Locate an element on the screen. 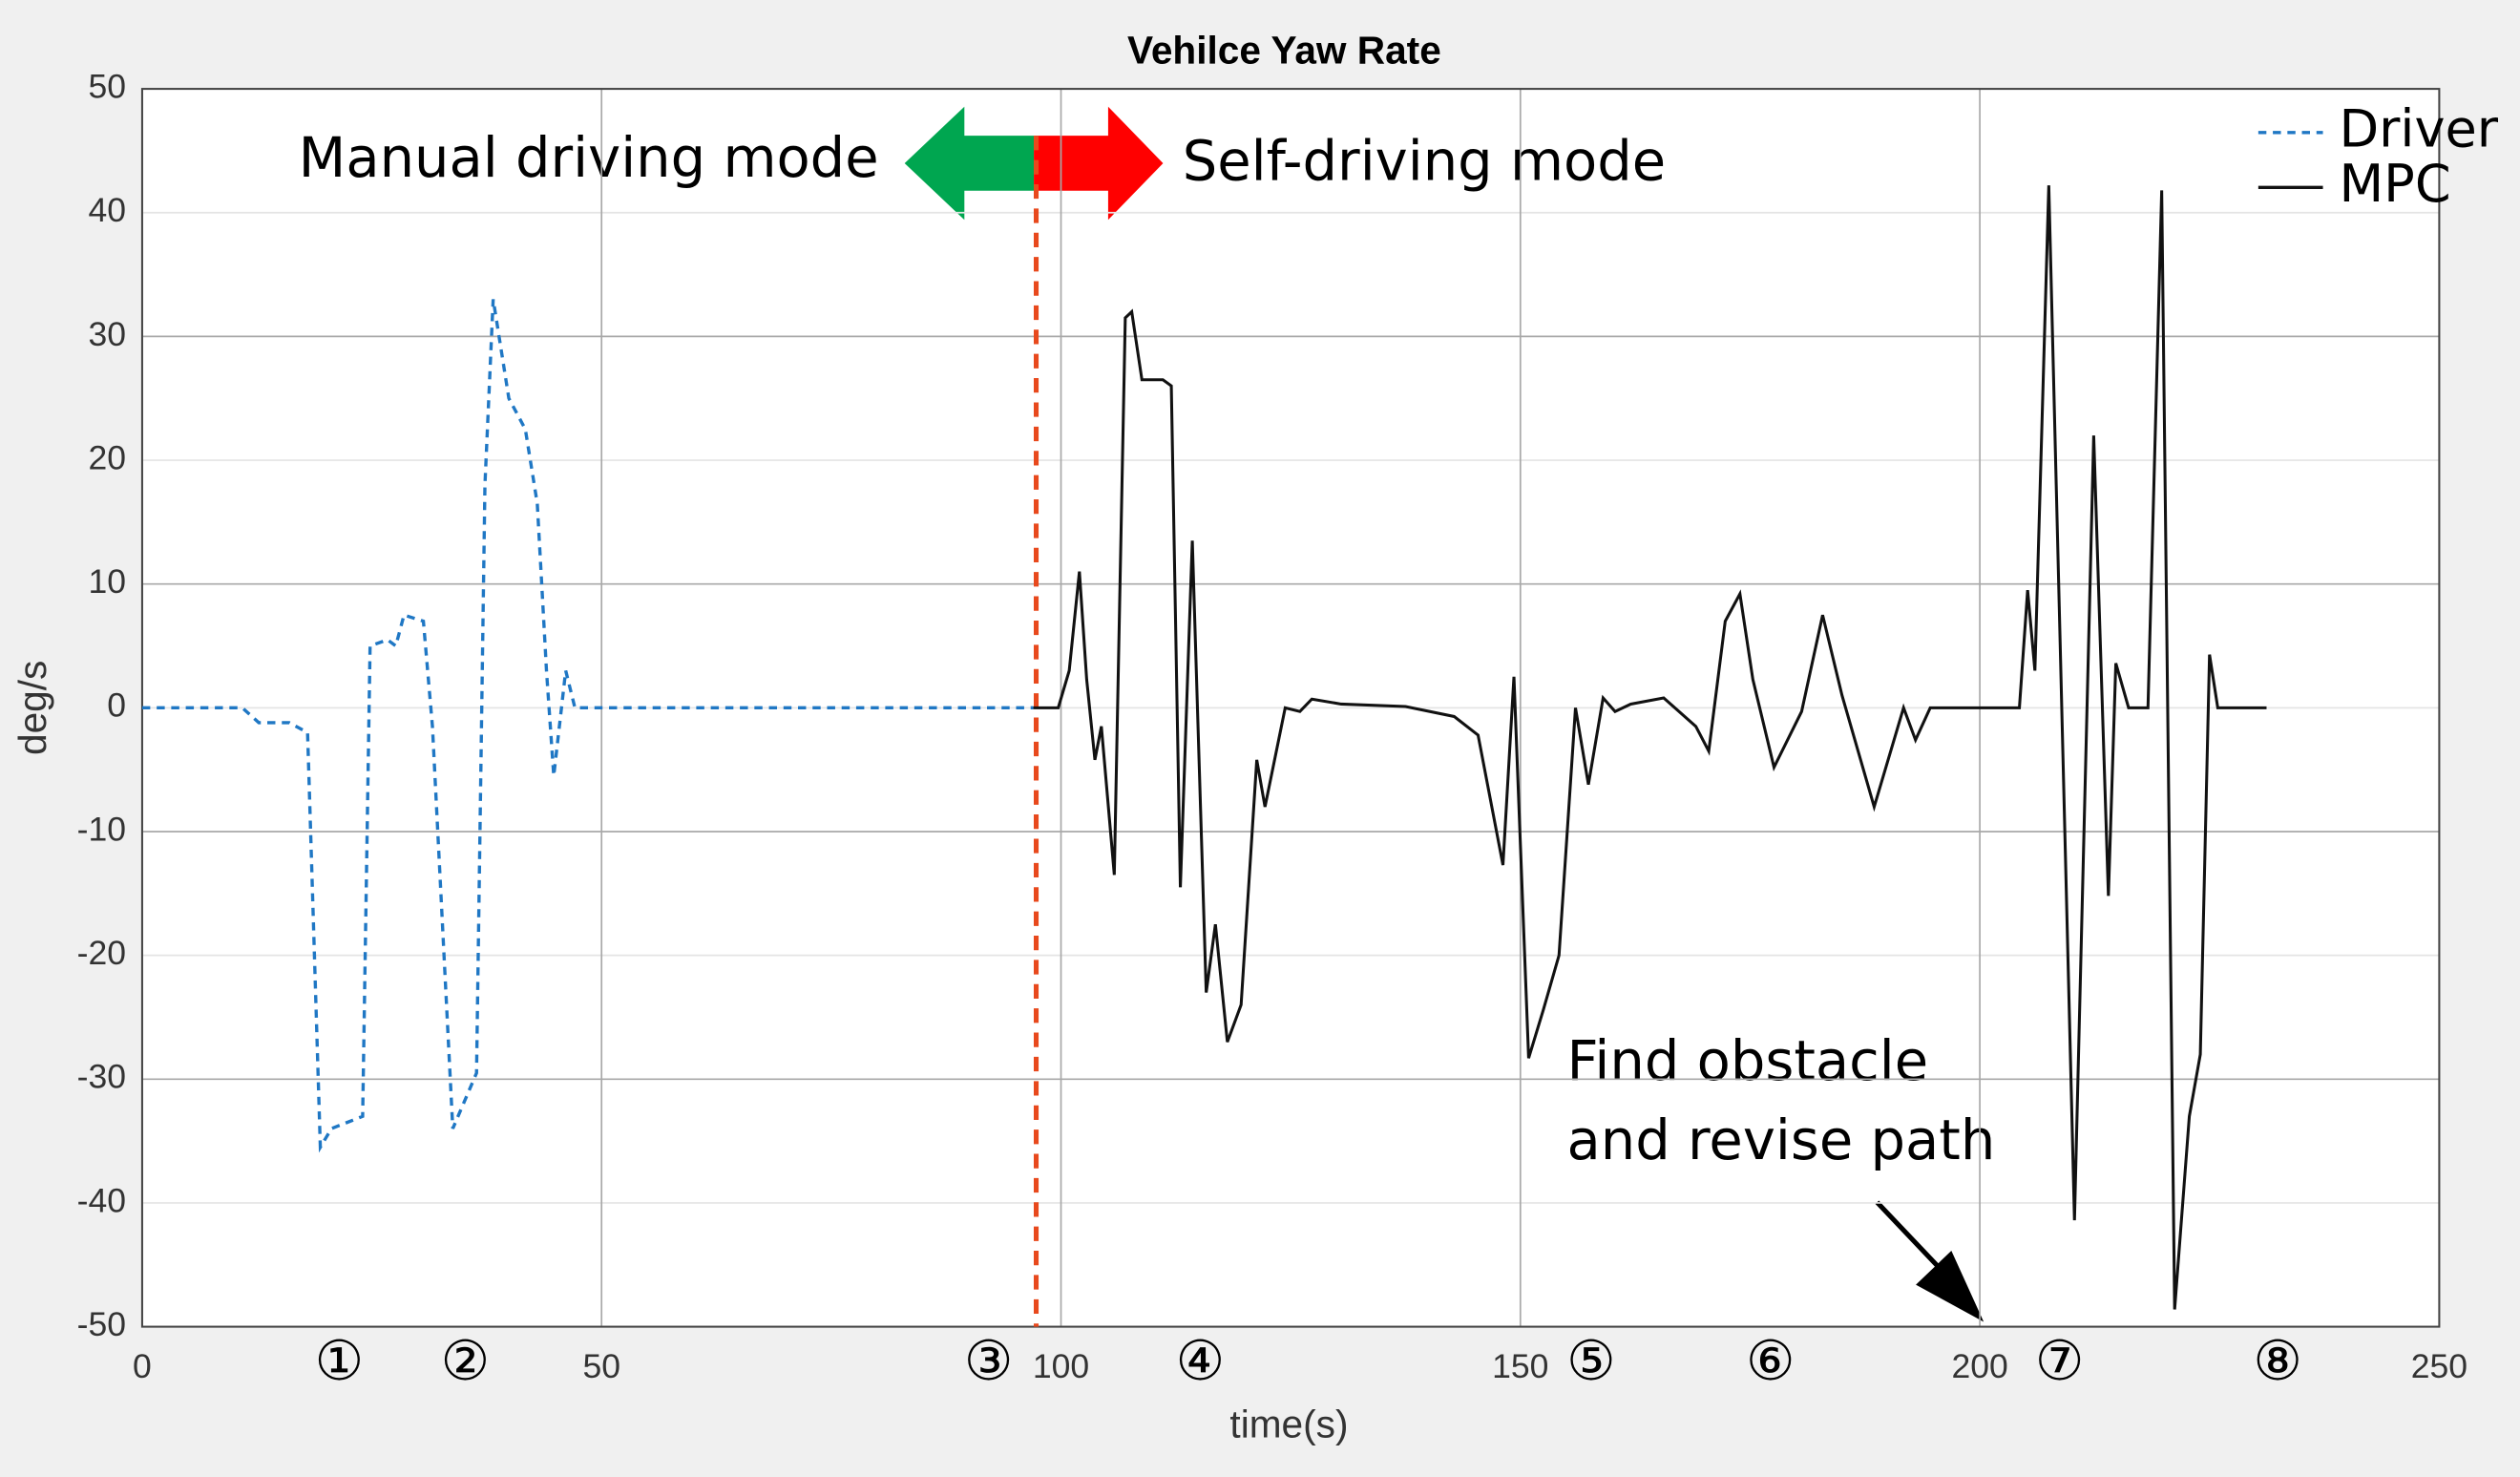  legend-label: MPC is located at coordinates (2394, 184).